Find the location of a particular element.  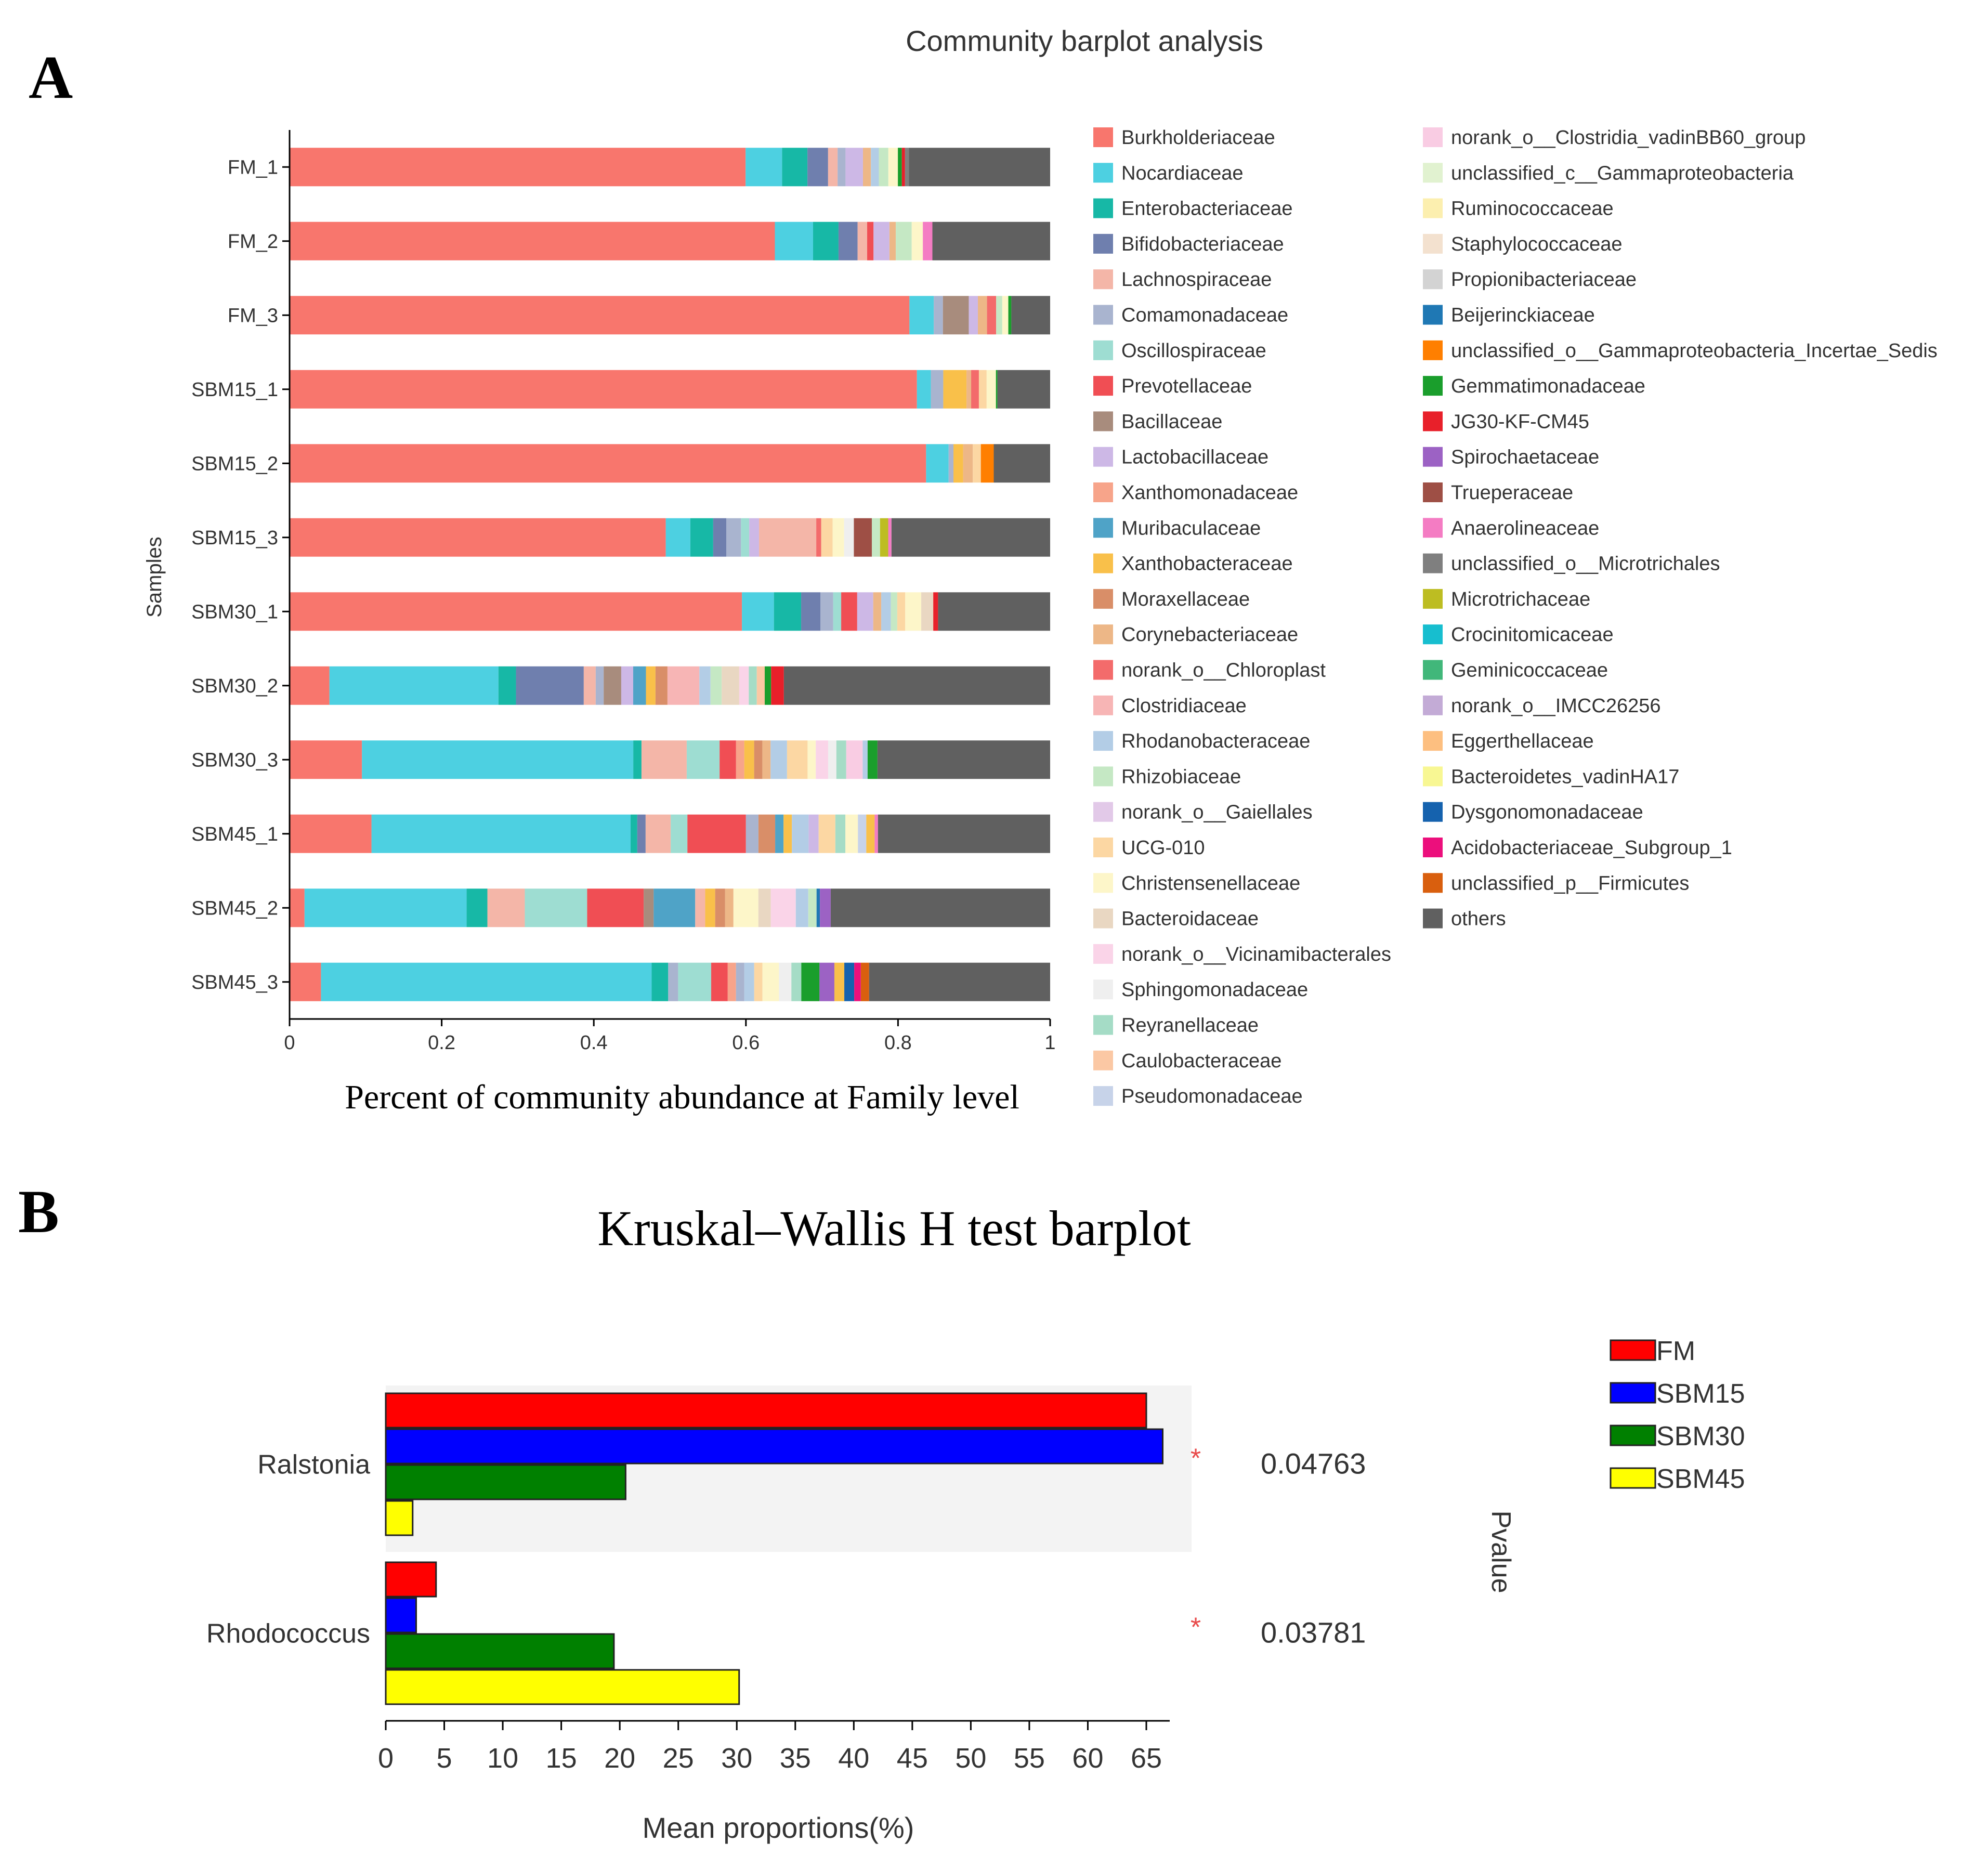

panel-b-x-axis-label: Mean proportions(%) is located at coordinates (778, 1827).